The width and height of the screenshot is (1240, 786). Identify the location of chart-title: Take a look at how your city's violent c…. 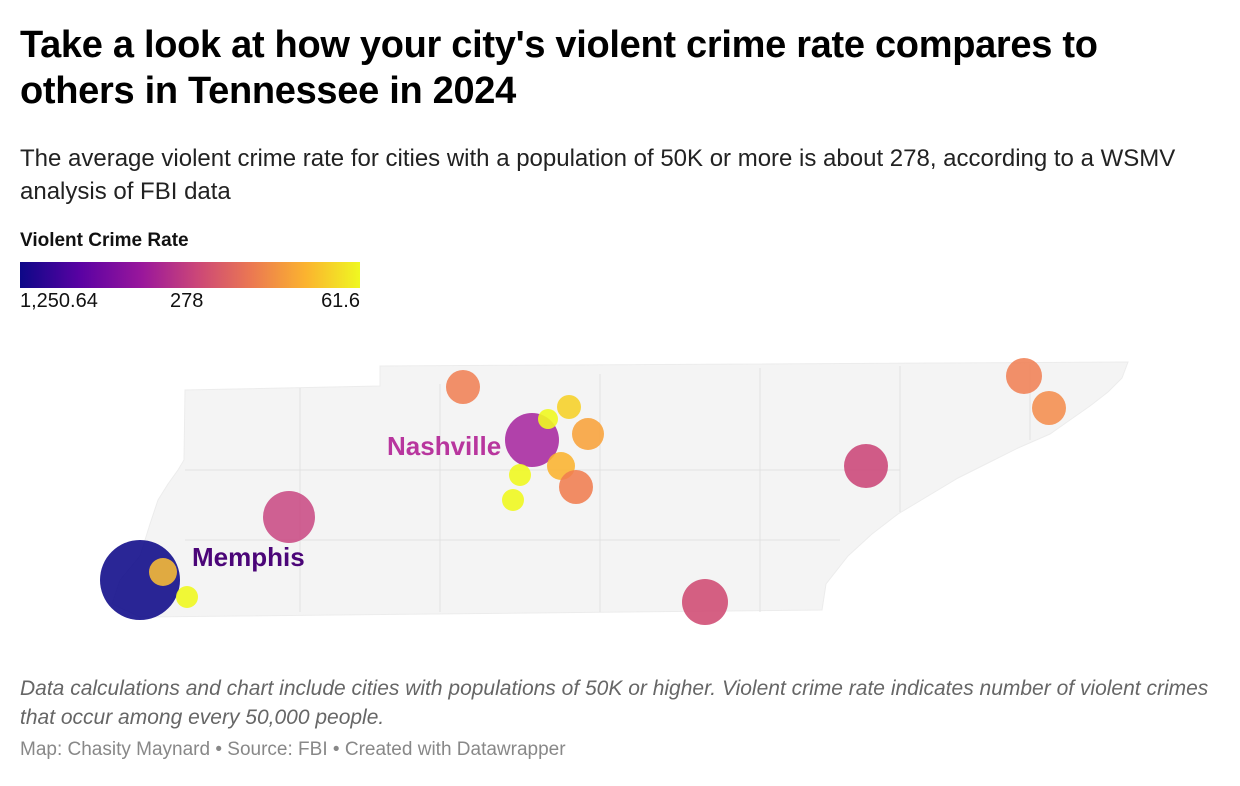
(559, 68).